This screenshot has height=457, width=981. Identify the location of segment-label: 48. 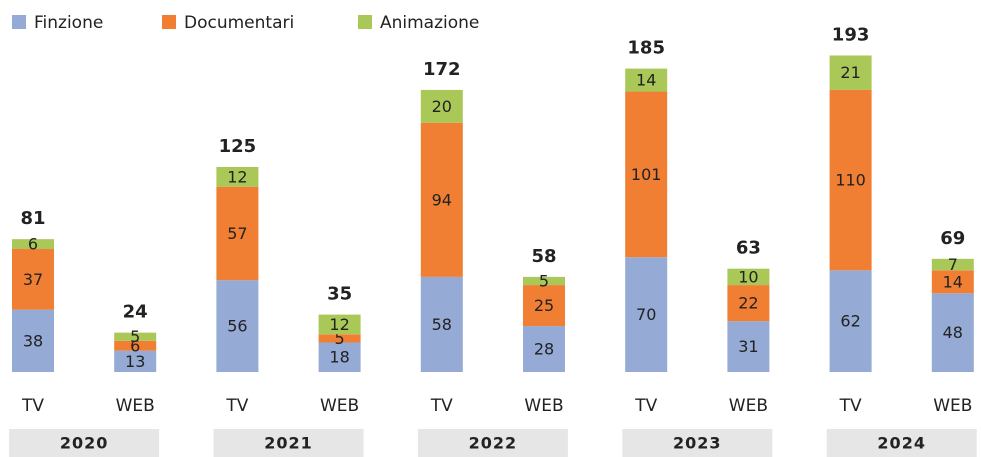
(953, 332).